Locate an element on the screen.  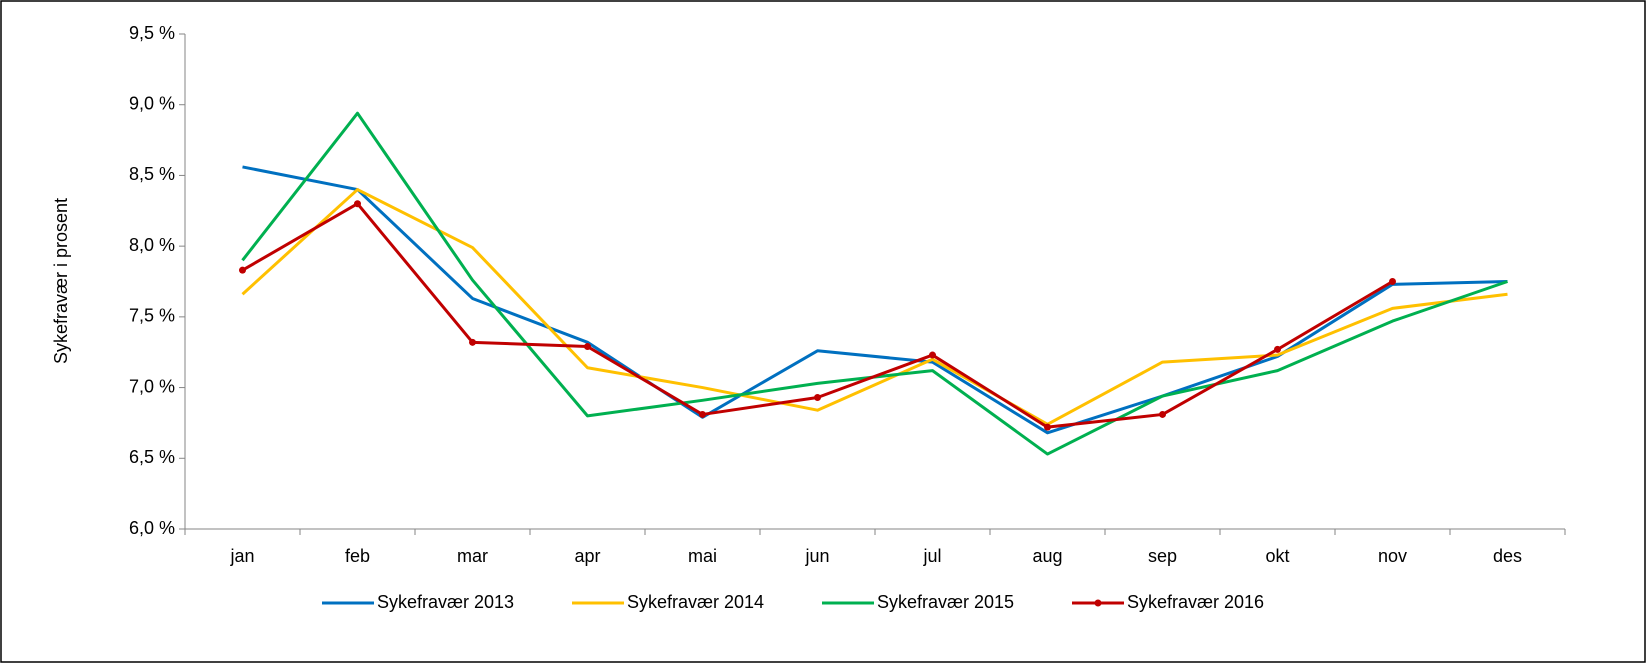
x-tick-label: sep is located at coordinates (1162, 556).